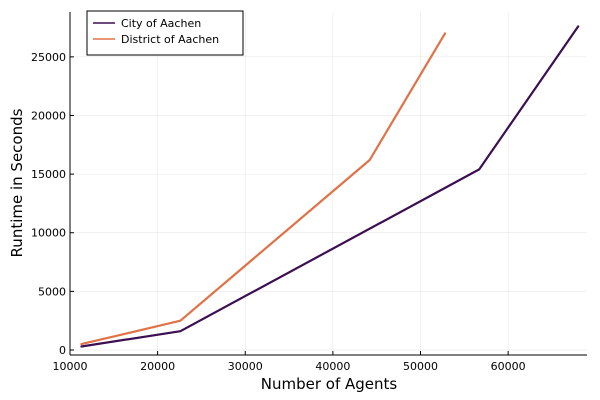 This screenshot has width=600, height=400. What do you see at coordinates (48, 174) in the screenshot?
I see `y-tick-label: 15000` at bounding box center [48, 174].